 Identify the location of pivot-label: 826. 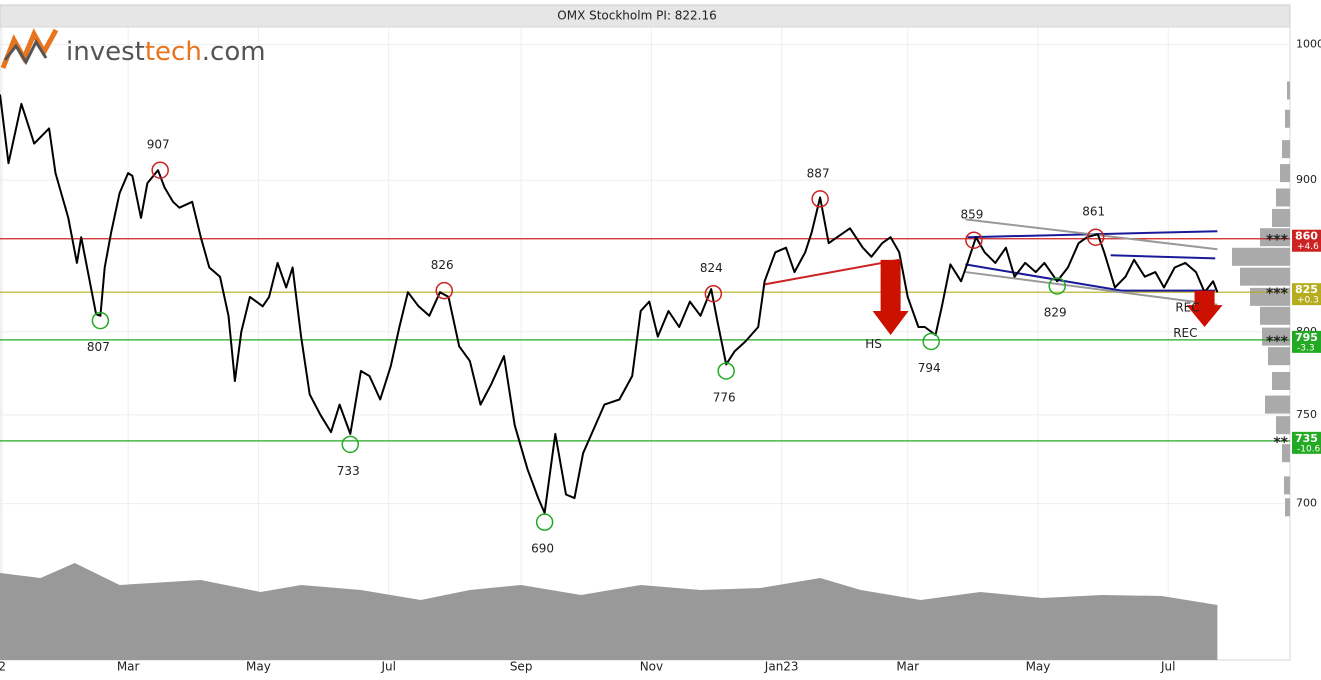
(442, 265).